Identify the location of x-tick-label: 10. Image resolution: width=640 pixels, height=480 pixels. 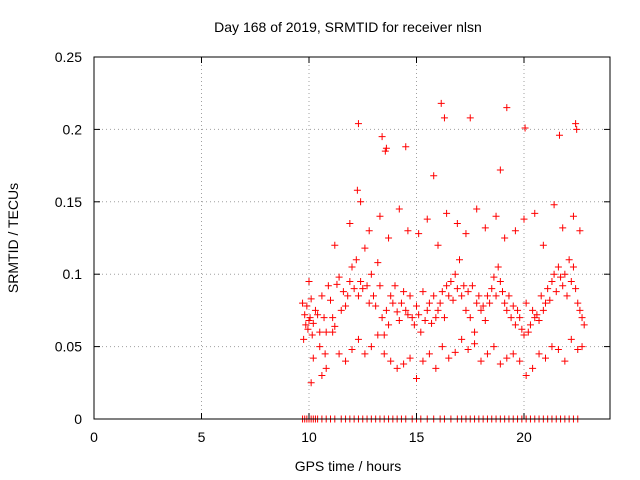
(309, 437).